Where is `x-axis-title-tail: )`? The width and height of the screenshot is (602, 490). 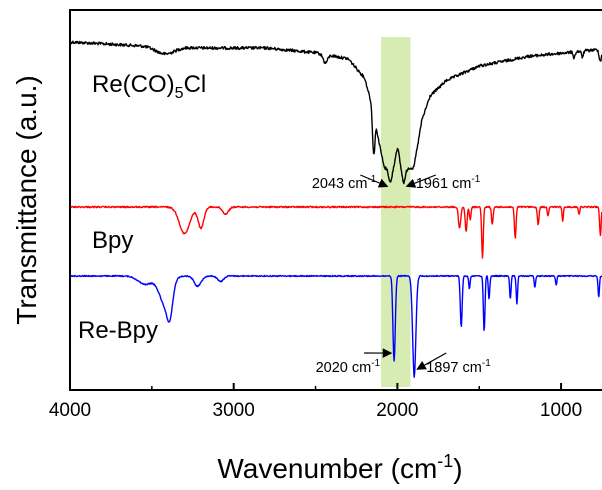
x-axis-title-tail: ) is located at coordinates (457, 468).